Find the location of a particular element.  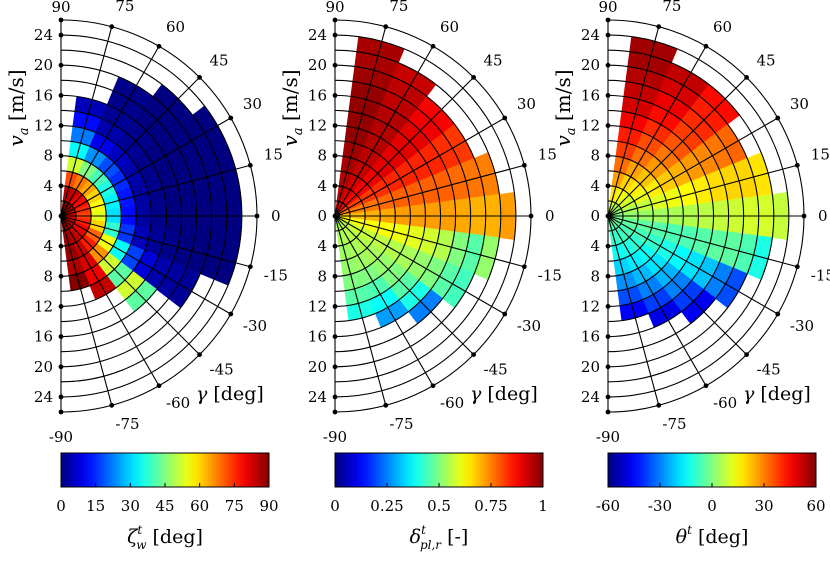

colorbar-tick-label: 0.75 is located at coordinates (490, 506).